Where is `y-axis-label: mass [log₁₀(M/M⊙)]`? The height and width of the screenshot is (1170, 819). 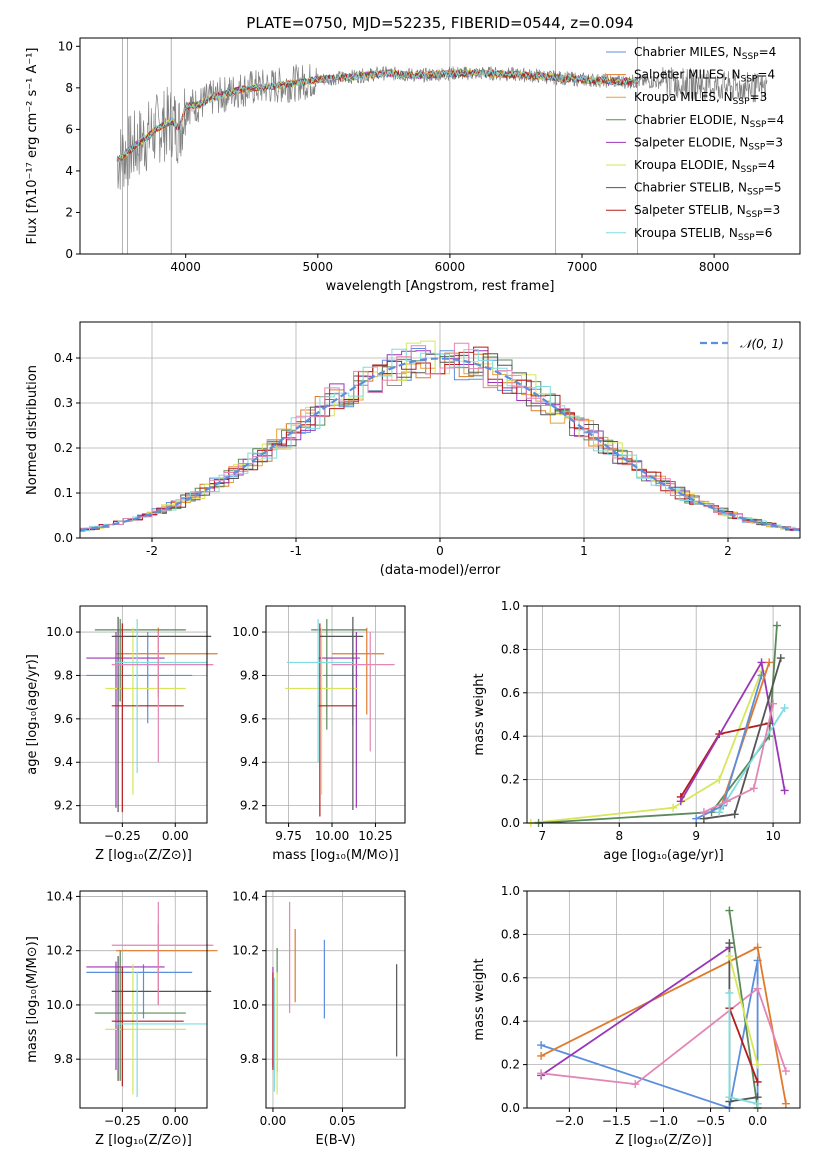 y-axis-label: mass [log₁₀(M/M⊙)] is located at coordinates (32, 999).